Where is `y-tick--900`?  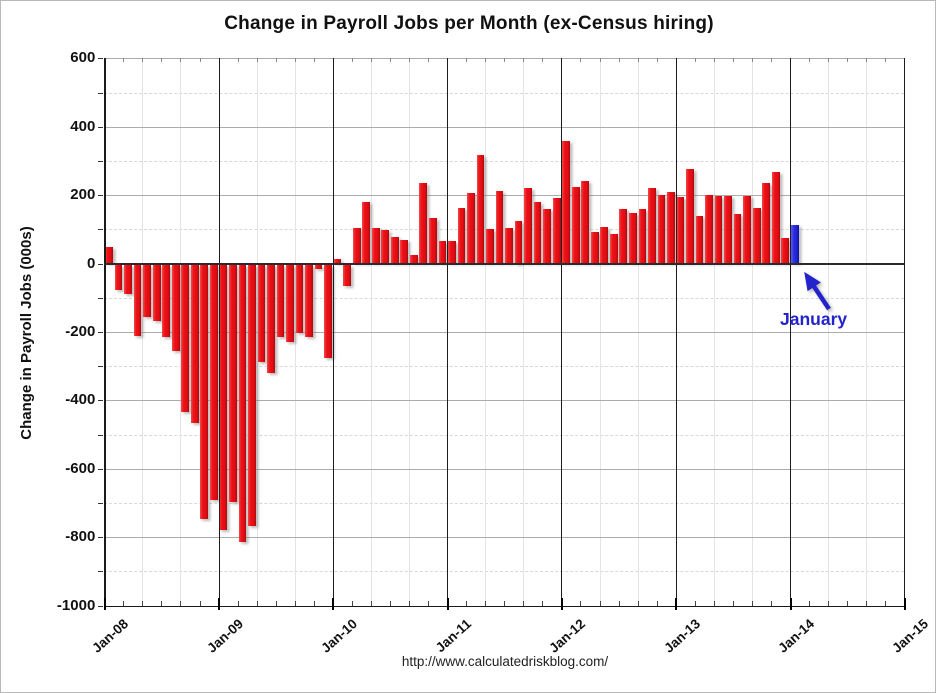 y-tick--900 is located at coordinates (101, 572).